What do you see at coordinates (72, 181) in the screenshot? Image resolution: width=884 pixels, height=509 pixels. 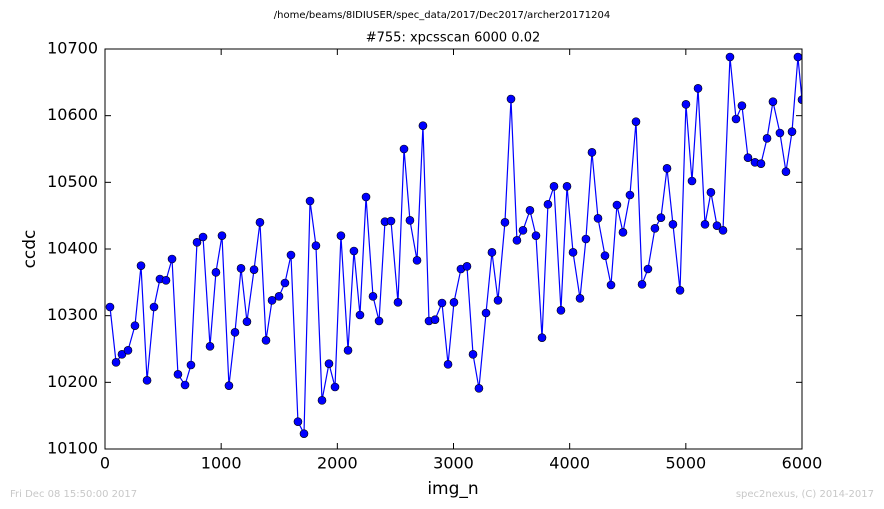 I see `y-tick-label: 10500` at bounding box center [72, 181].